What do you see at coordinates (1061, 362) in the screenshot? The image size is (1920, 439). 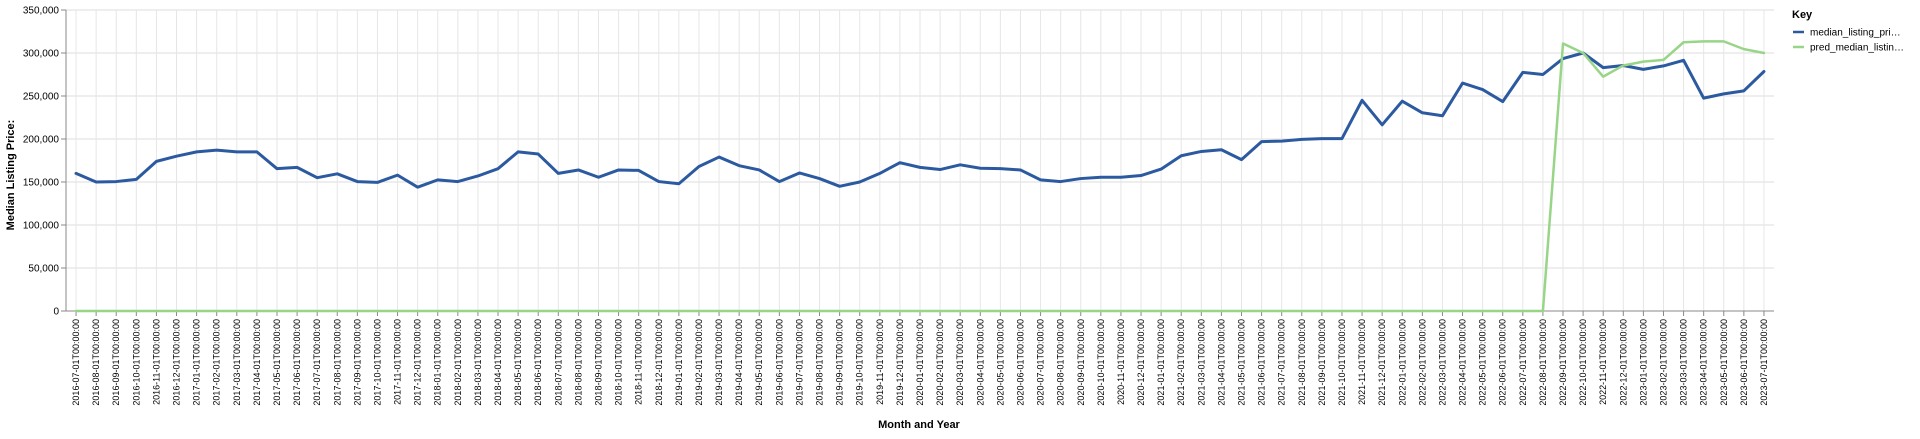 I see `x-tick-label: 2020-08-01T00:00:00` at bounding box center [1061, 362].